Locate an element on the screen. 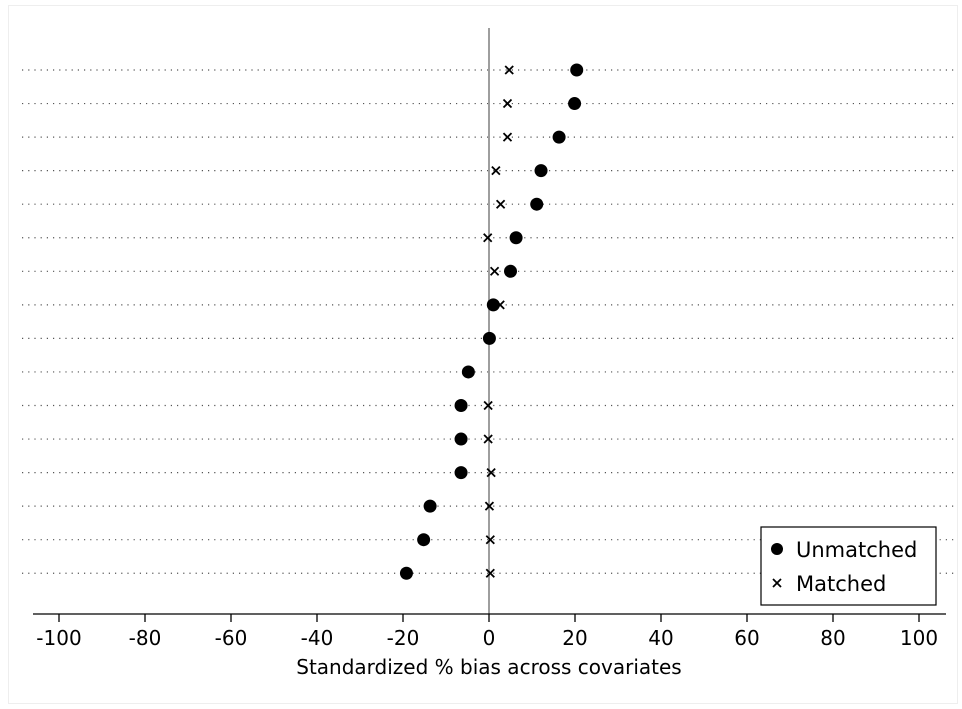 The image size is (962, 709). legend-matched-label: Matched is located at coordinates (841, 584).